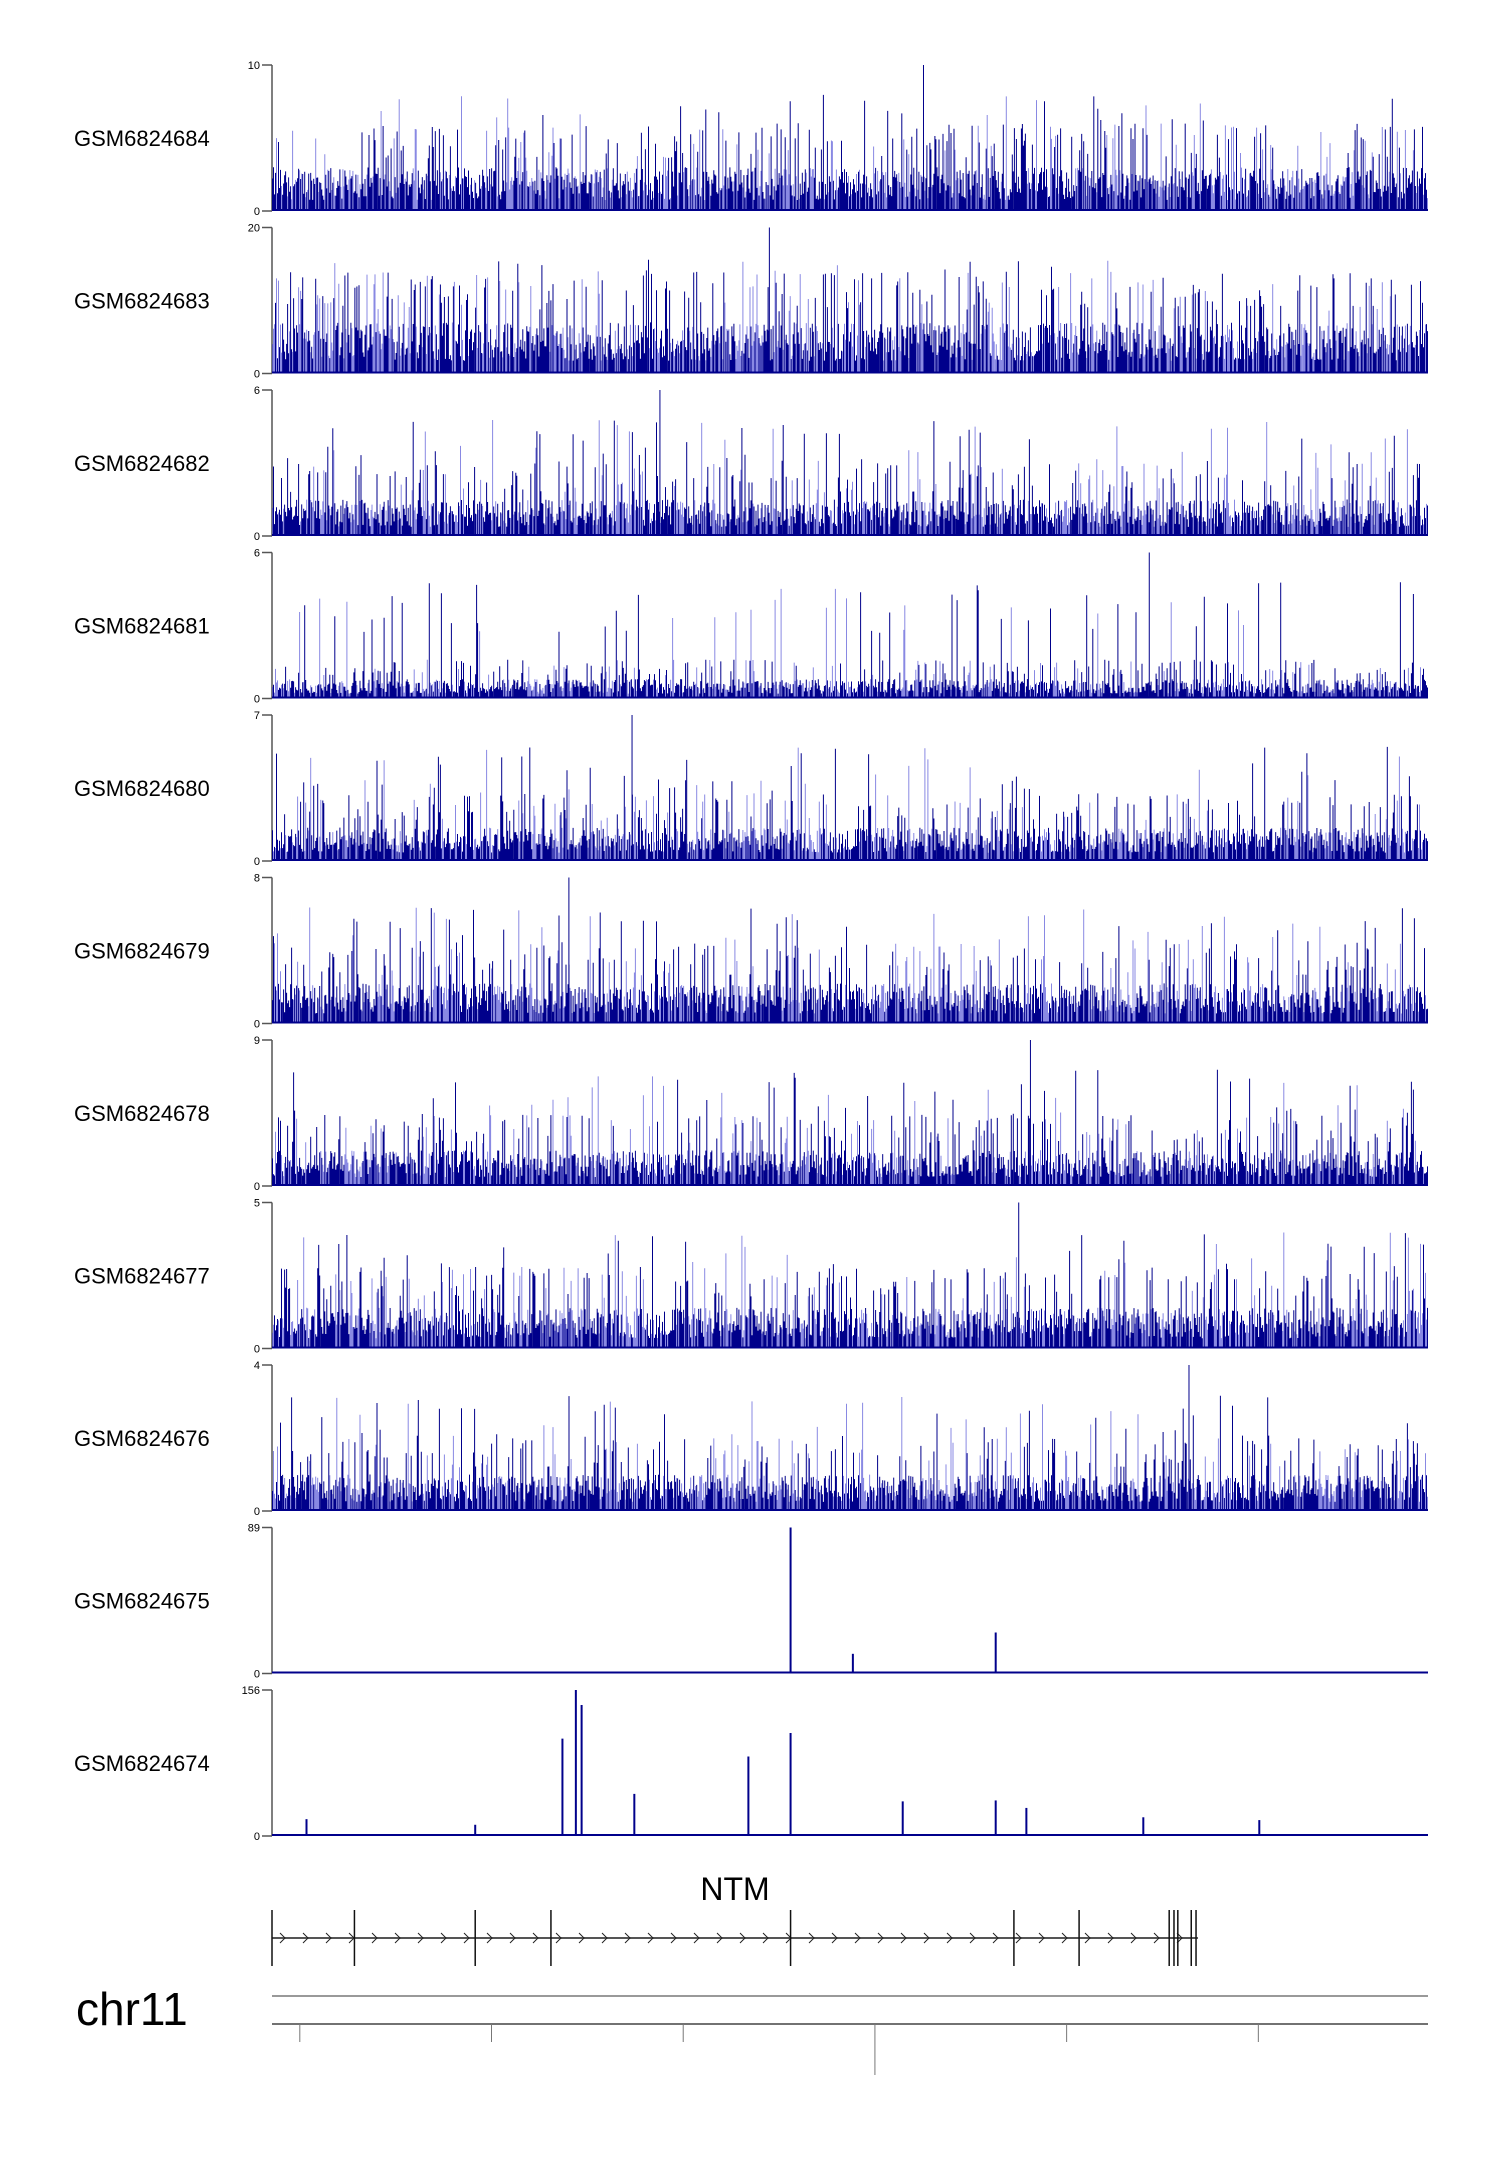  I want to click on track-GSM6824680: GSM6824680 7 0, so click(751, 789).